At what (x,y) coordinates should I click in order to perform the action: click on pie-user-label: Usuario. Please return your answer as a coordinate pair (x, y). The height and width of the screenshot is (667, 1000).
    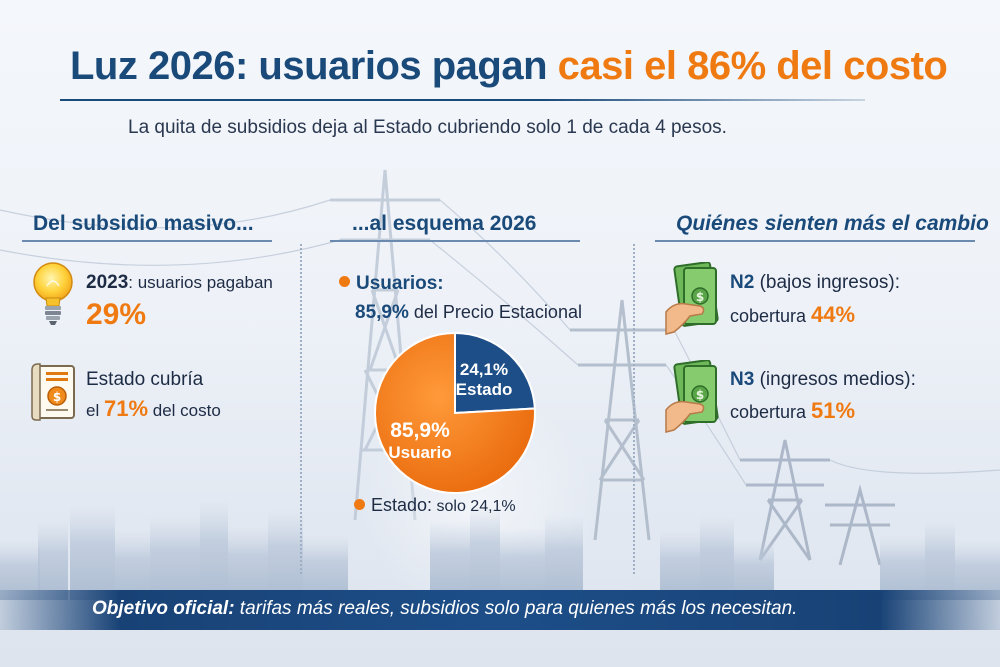
    Looking at the image, I should click on (420, 452).